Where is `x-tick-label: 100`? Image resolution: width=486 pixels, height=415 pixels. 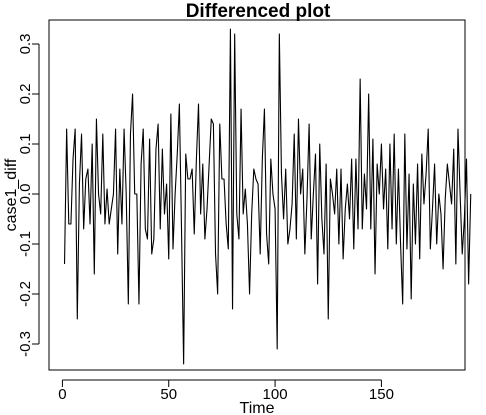
x-tick-label: 100 is located at coordinates (275, 394).